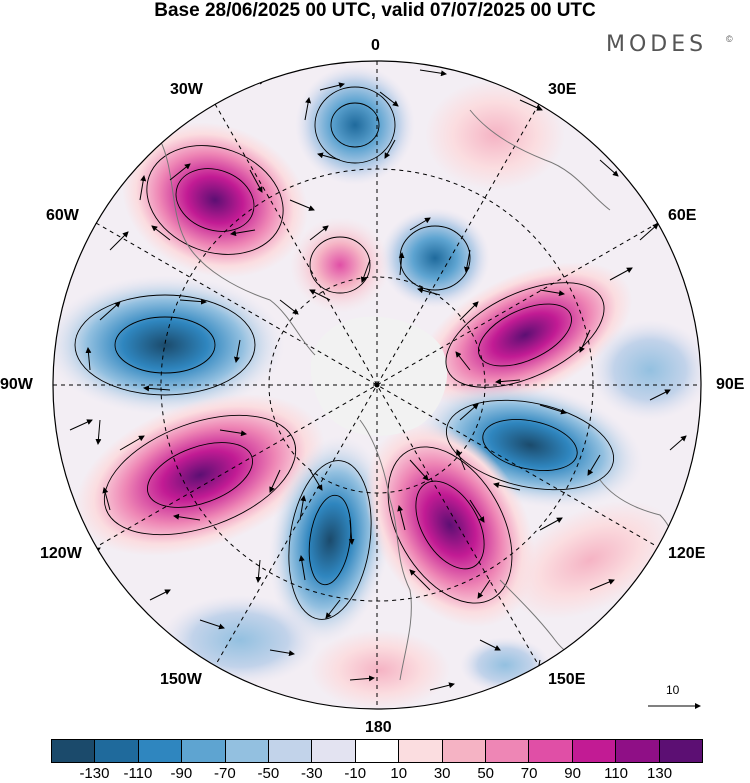 This screenshot has height=783, width=750. Describe the element at coordinates (16, 384) in the screenshot. I see `longitude-label-90w: 90W` at that location.